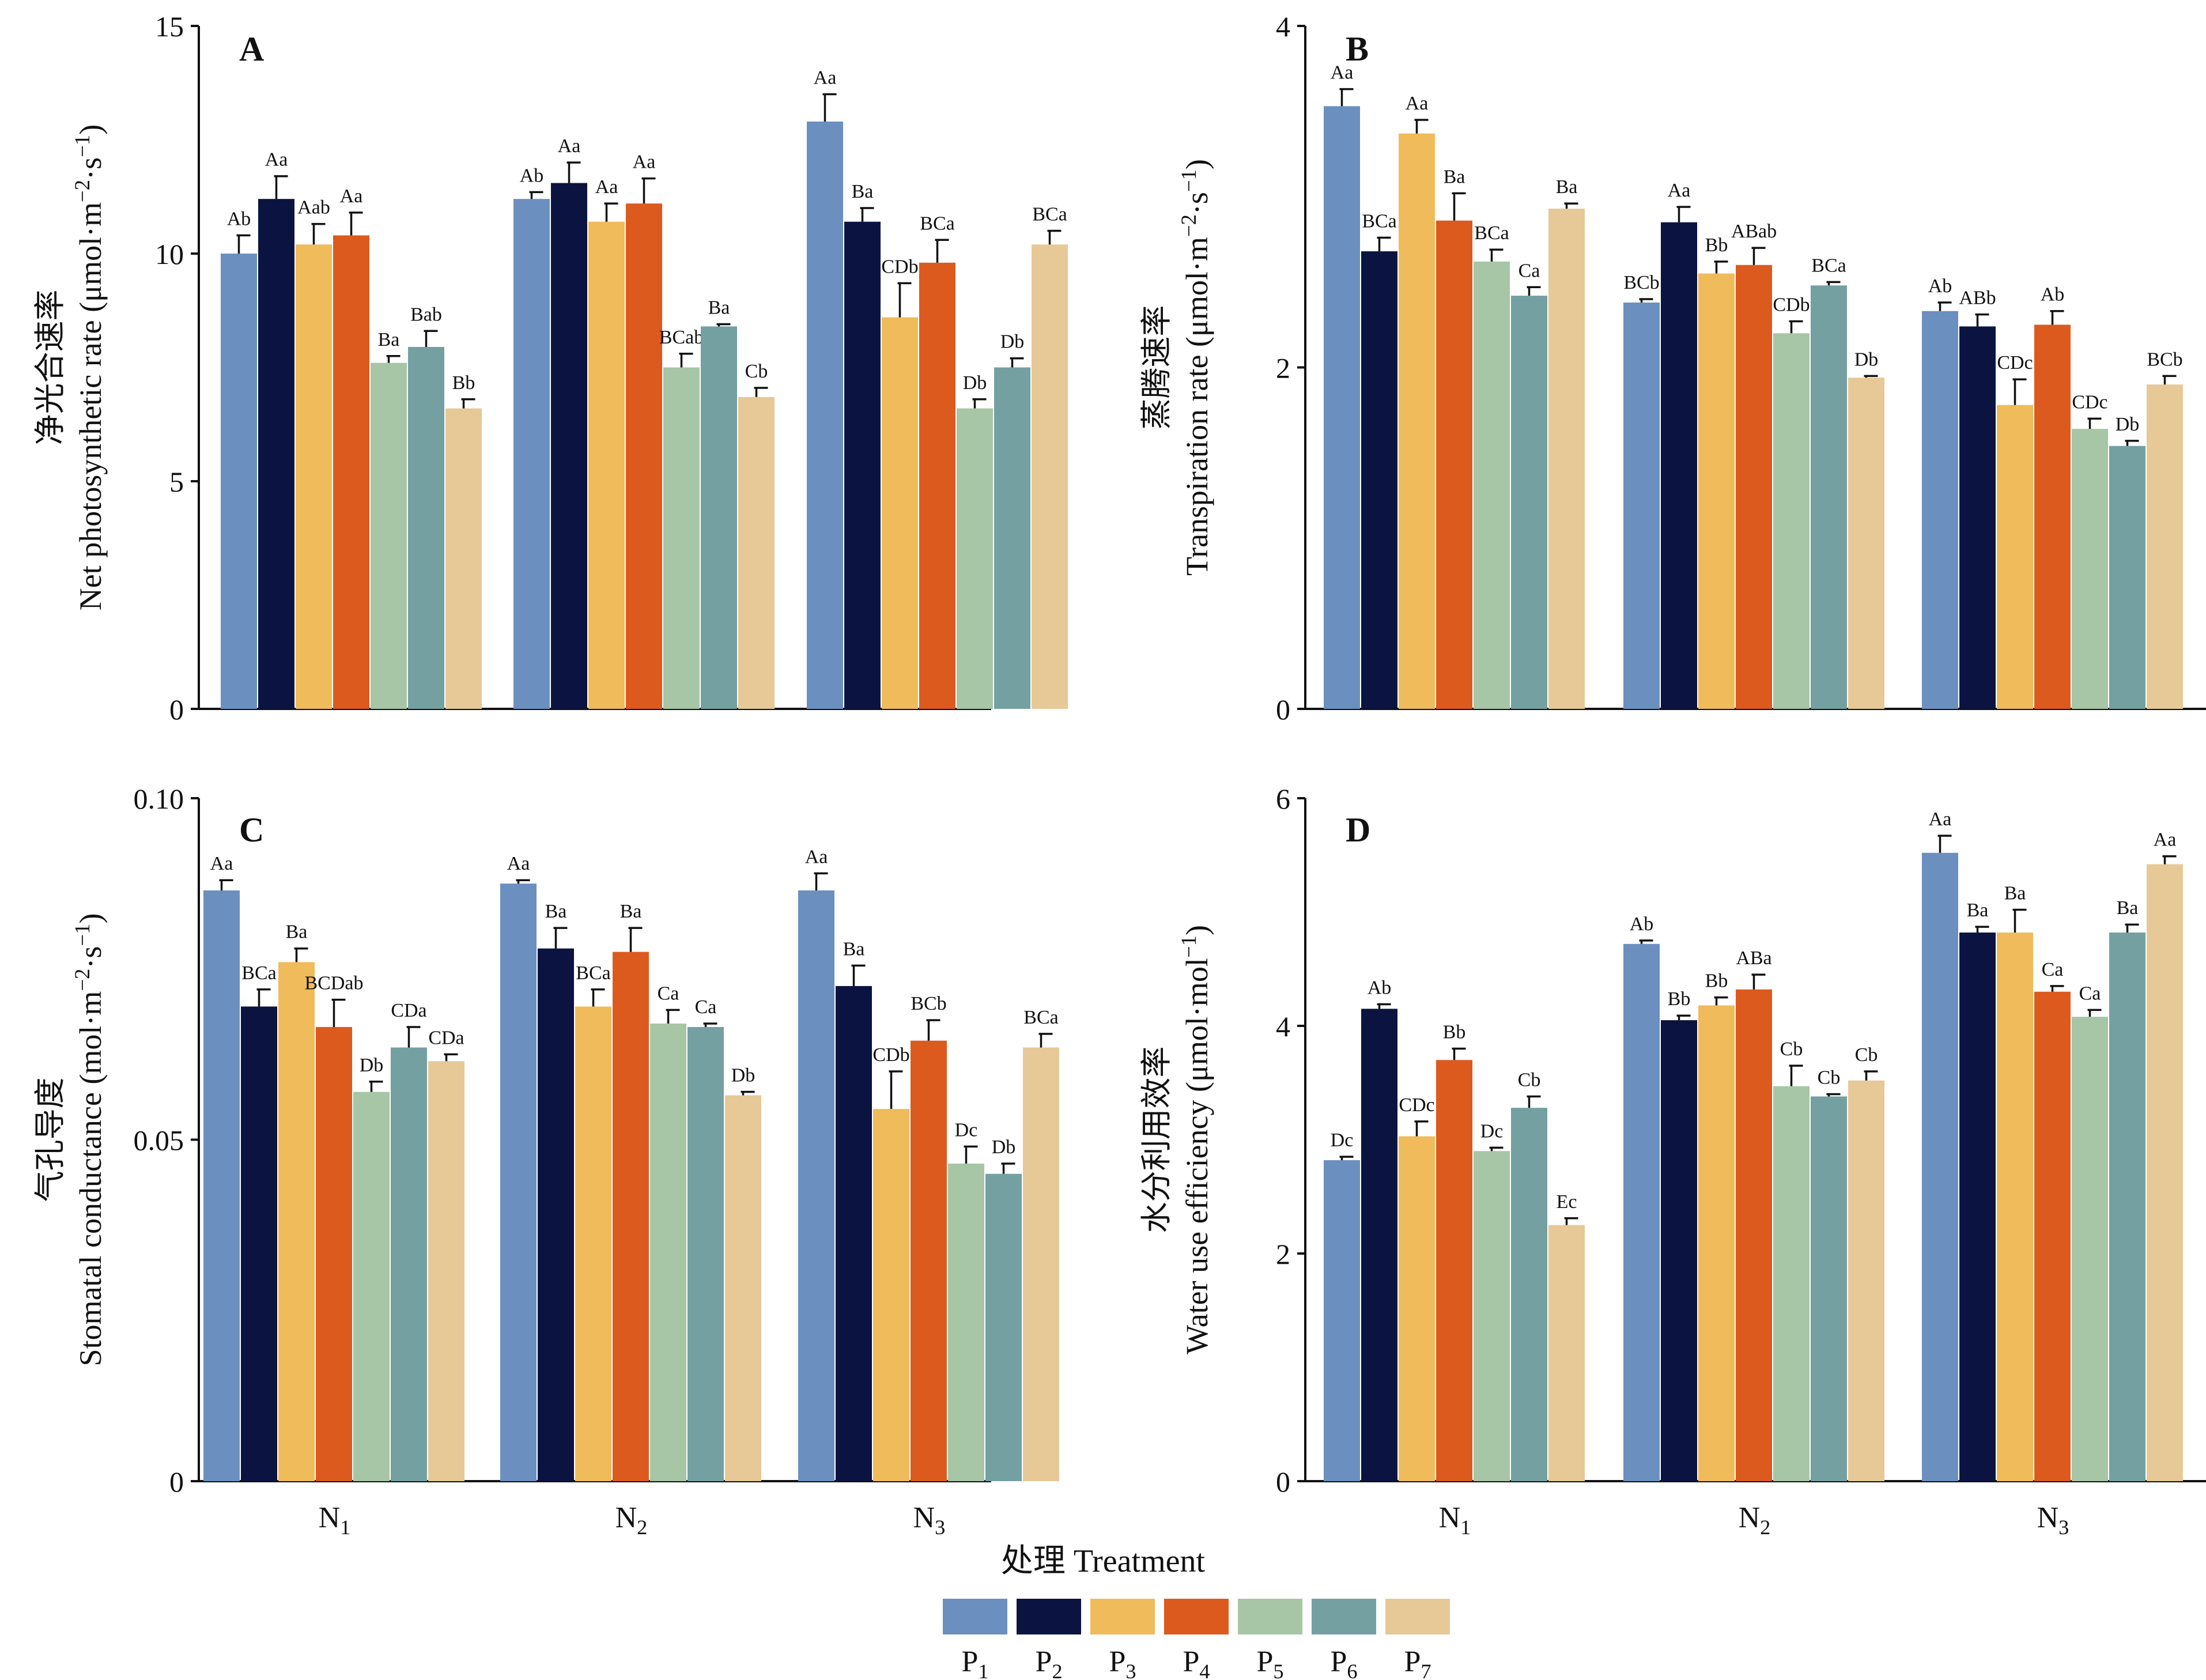 Image resolution: width=2206 pixels, height=1680 pixels. What do you see at coordinates (313, 208) in the screenshot?
I see `data-label: Aab` at bounding box center [313, 208].